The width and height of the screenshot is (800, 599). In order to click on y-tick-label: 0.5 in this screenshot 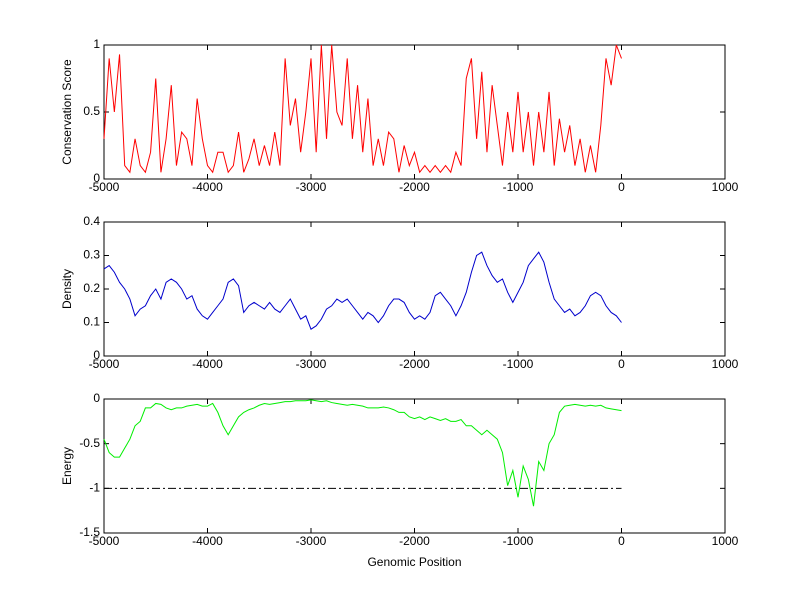, I will do `click(91, 111)`.